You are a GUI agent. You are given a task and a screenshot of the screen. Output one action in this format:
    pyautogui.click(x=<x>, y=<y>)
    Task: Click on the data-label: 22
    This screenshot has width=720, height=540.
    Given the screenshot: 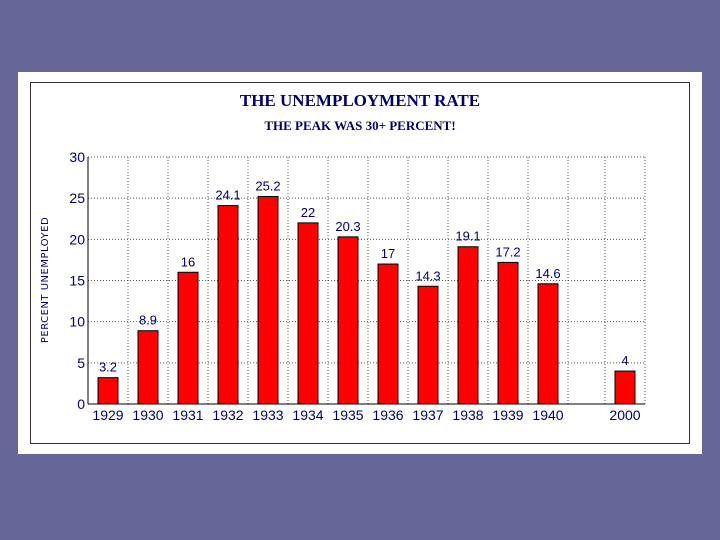 What is the action you would take?
    pyautogui.click(x=308, y=212)
    